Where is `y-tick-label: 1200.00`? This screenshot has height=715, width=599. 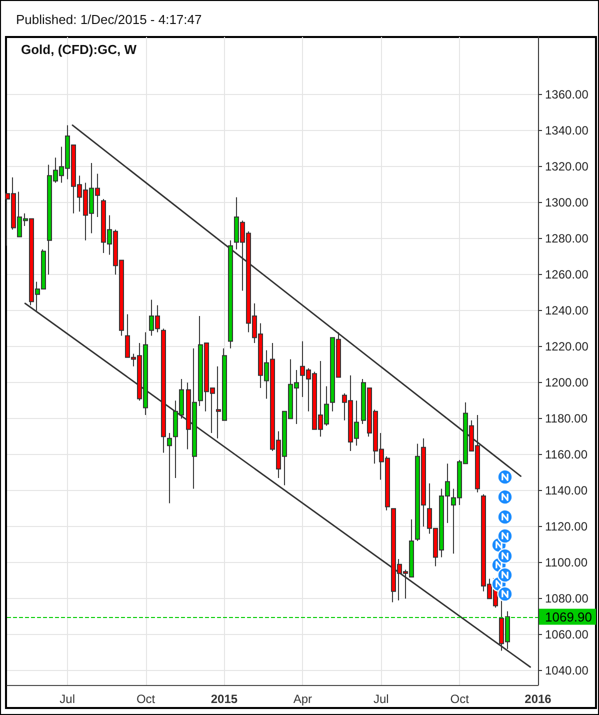
y-tick-label: 1200.00 is located at coordinates (567, 383).